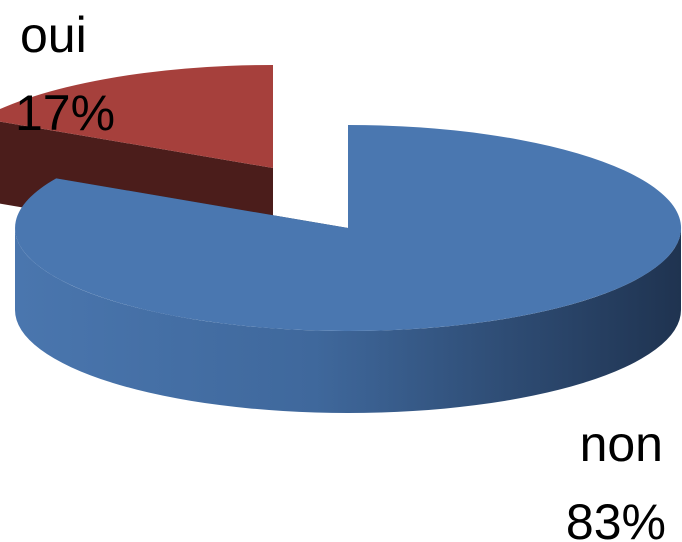 The width and height of the screenshot is (682, 542). I want to click on slice-top-oui, so click(136, 116).